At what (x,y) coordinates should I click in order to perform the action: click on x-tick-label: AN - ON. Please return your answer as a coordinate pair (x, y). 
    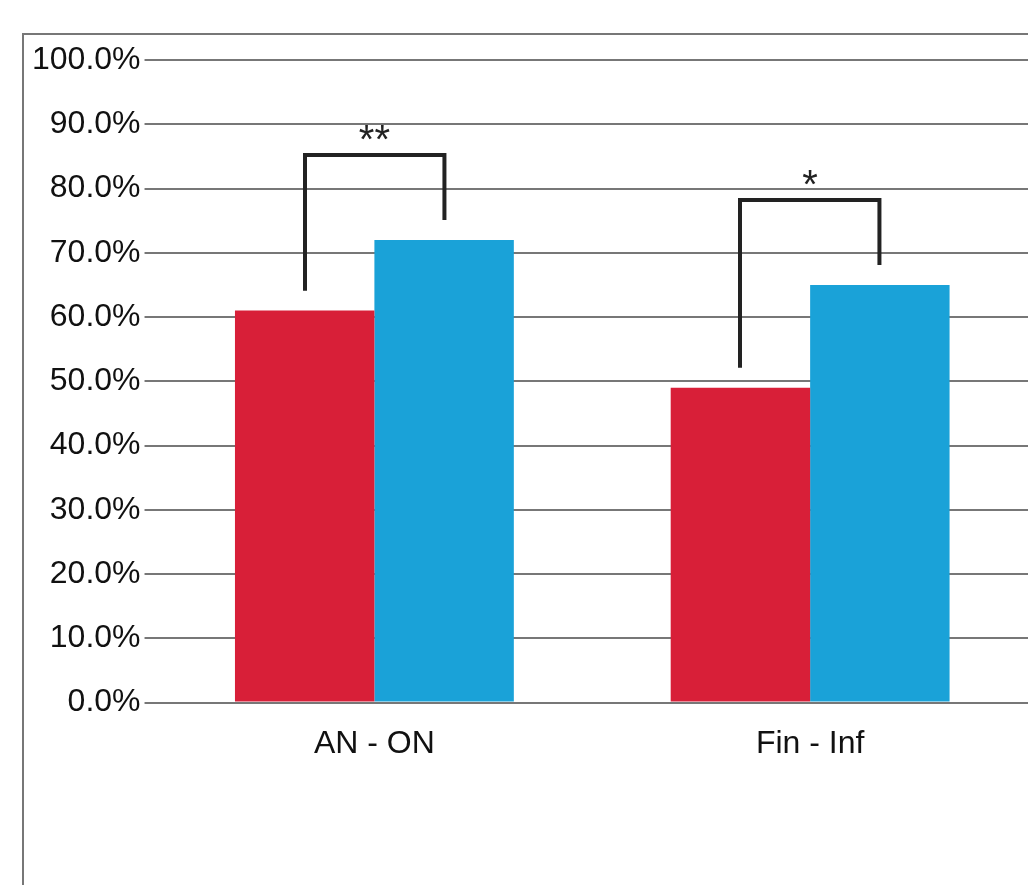
    Looking at the image, I should click on (374, 741).